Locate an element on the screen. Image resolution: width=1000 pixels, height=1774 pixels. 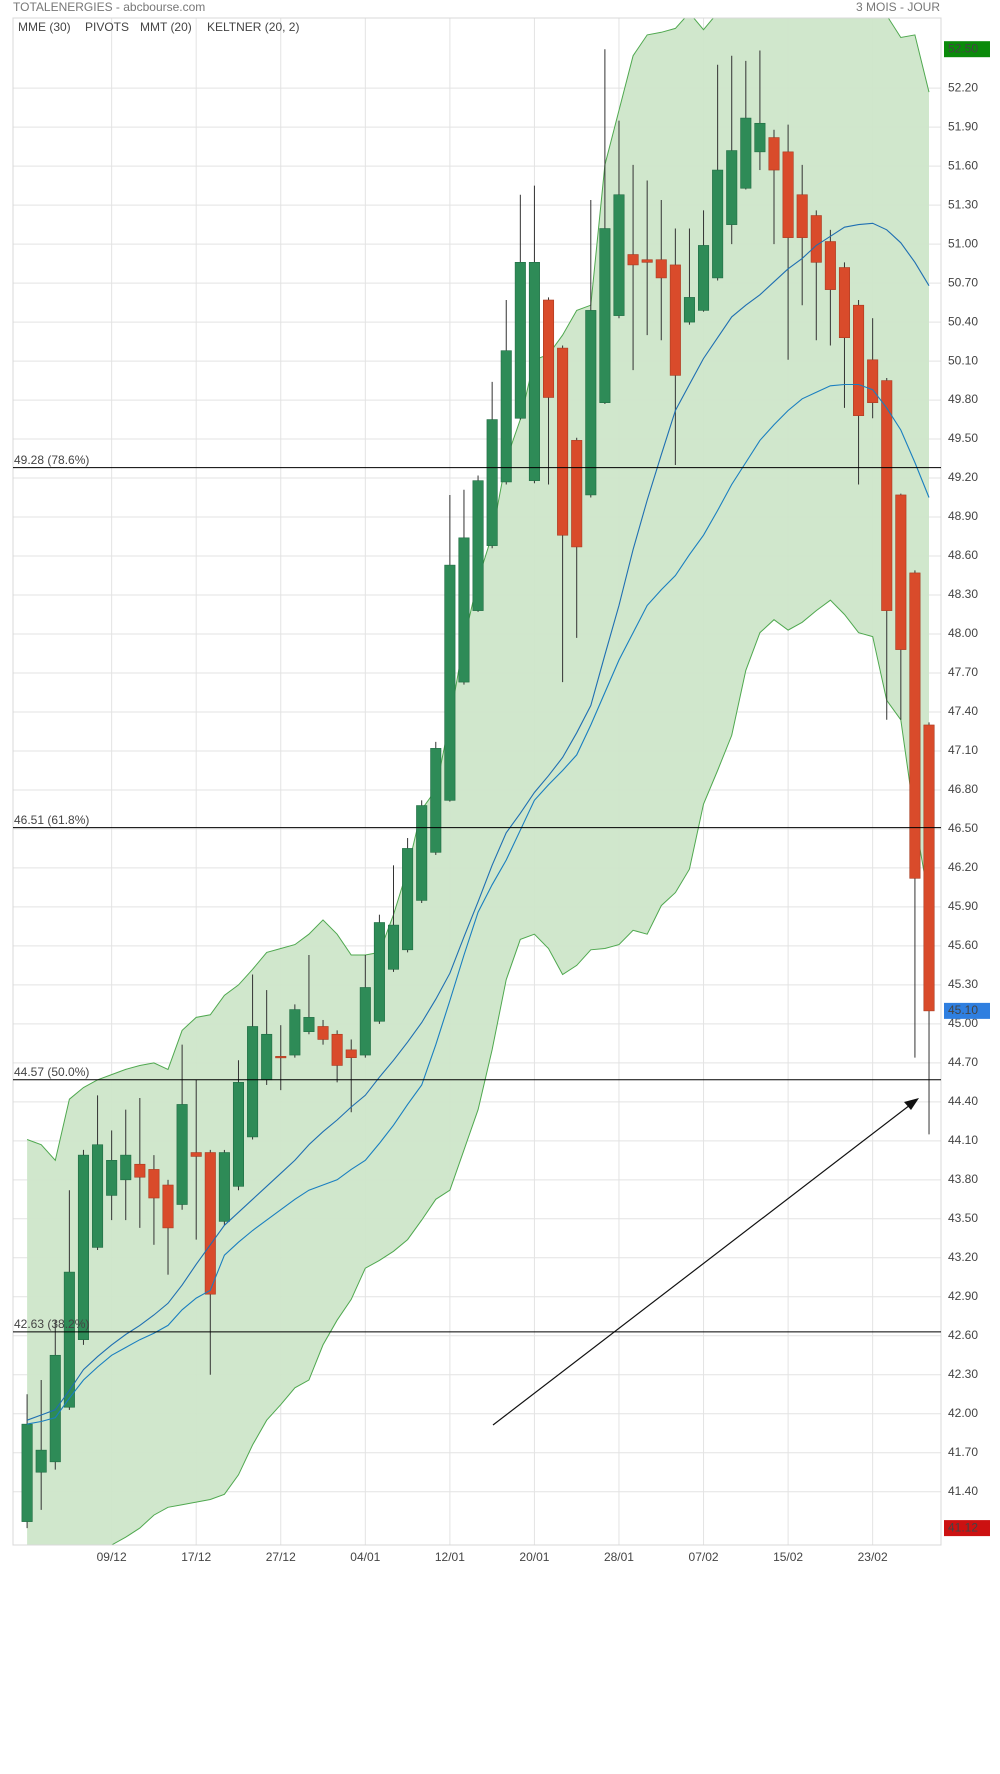
legend-entry: MME (30) is located at coordinates (44, 27).